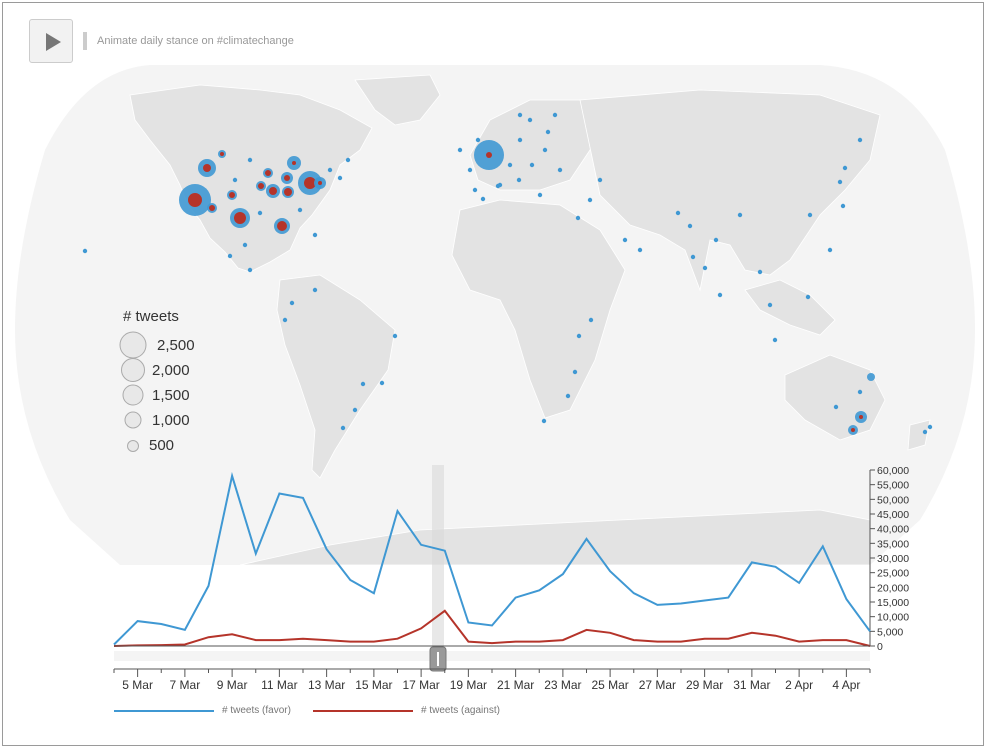  What do you see at coordinates (846, 685) in the screenshot?
I see `x-tick-label: 4 Apr` at bounding box center [846, 685].